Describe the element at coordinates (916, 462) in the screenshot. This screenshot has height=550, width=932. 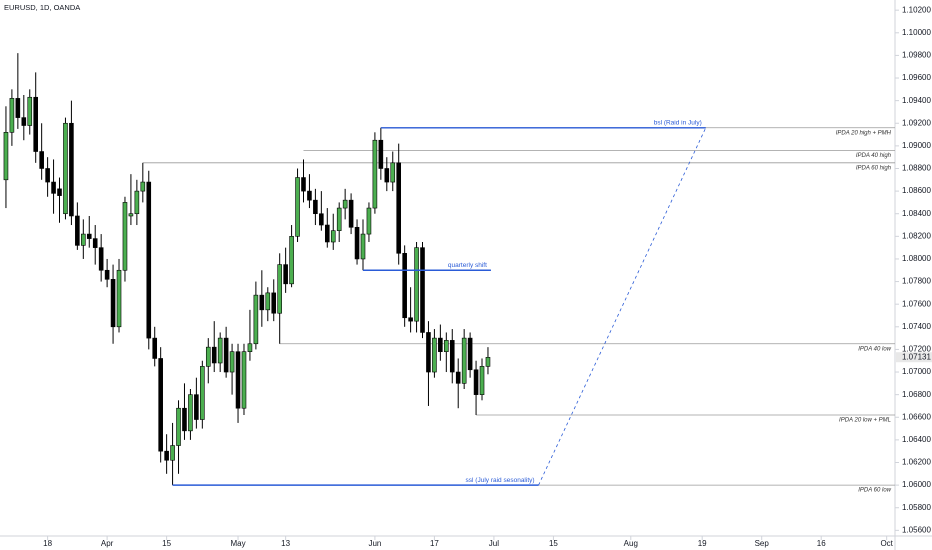
I see `y-tick-label: 1.06200` at that location.